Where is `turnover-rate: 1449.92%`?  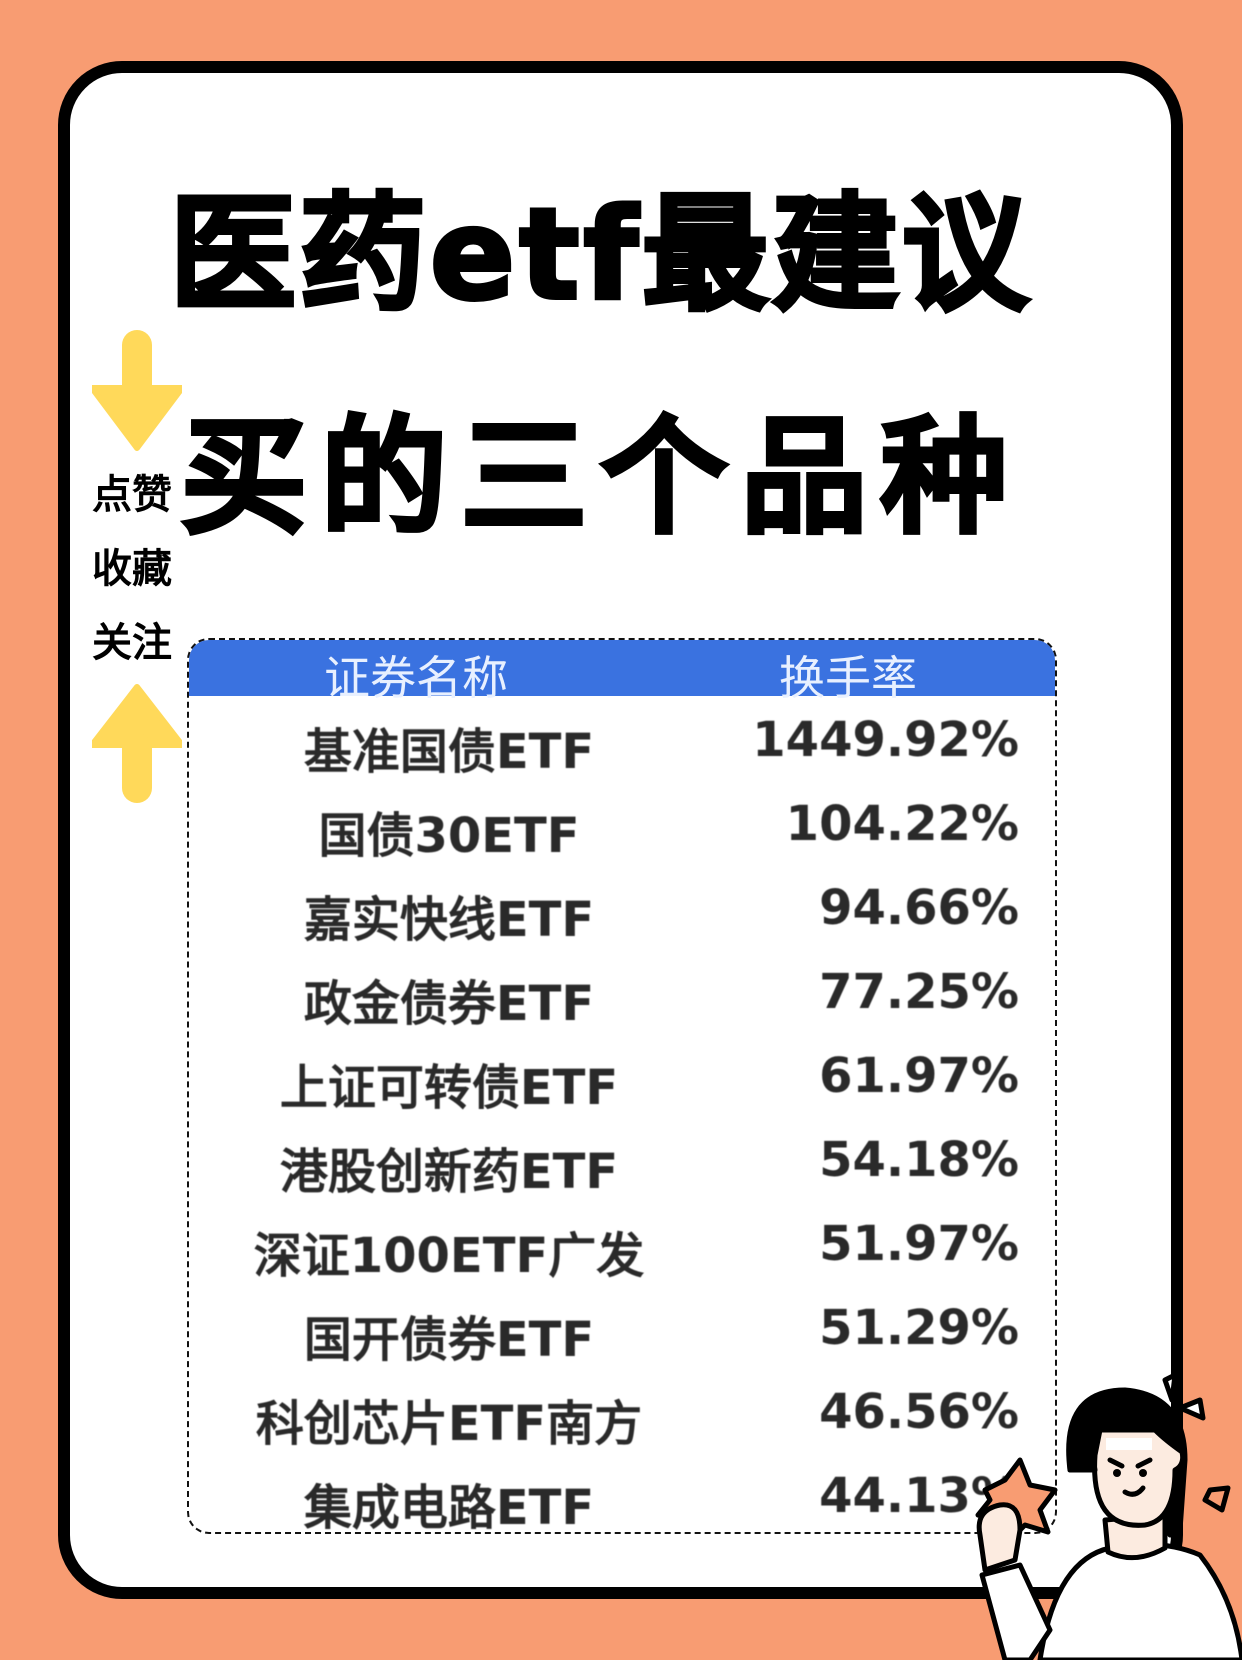 turnover-rate: 1449.92% is located at coordinates (885, 740).